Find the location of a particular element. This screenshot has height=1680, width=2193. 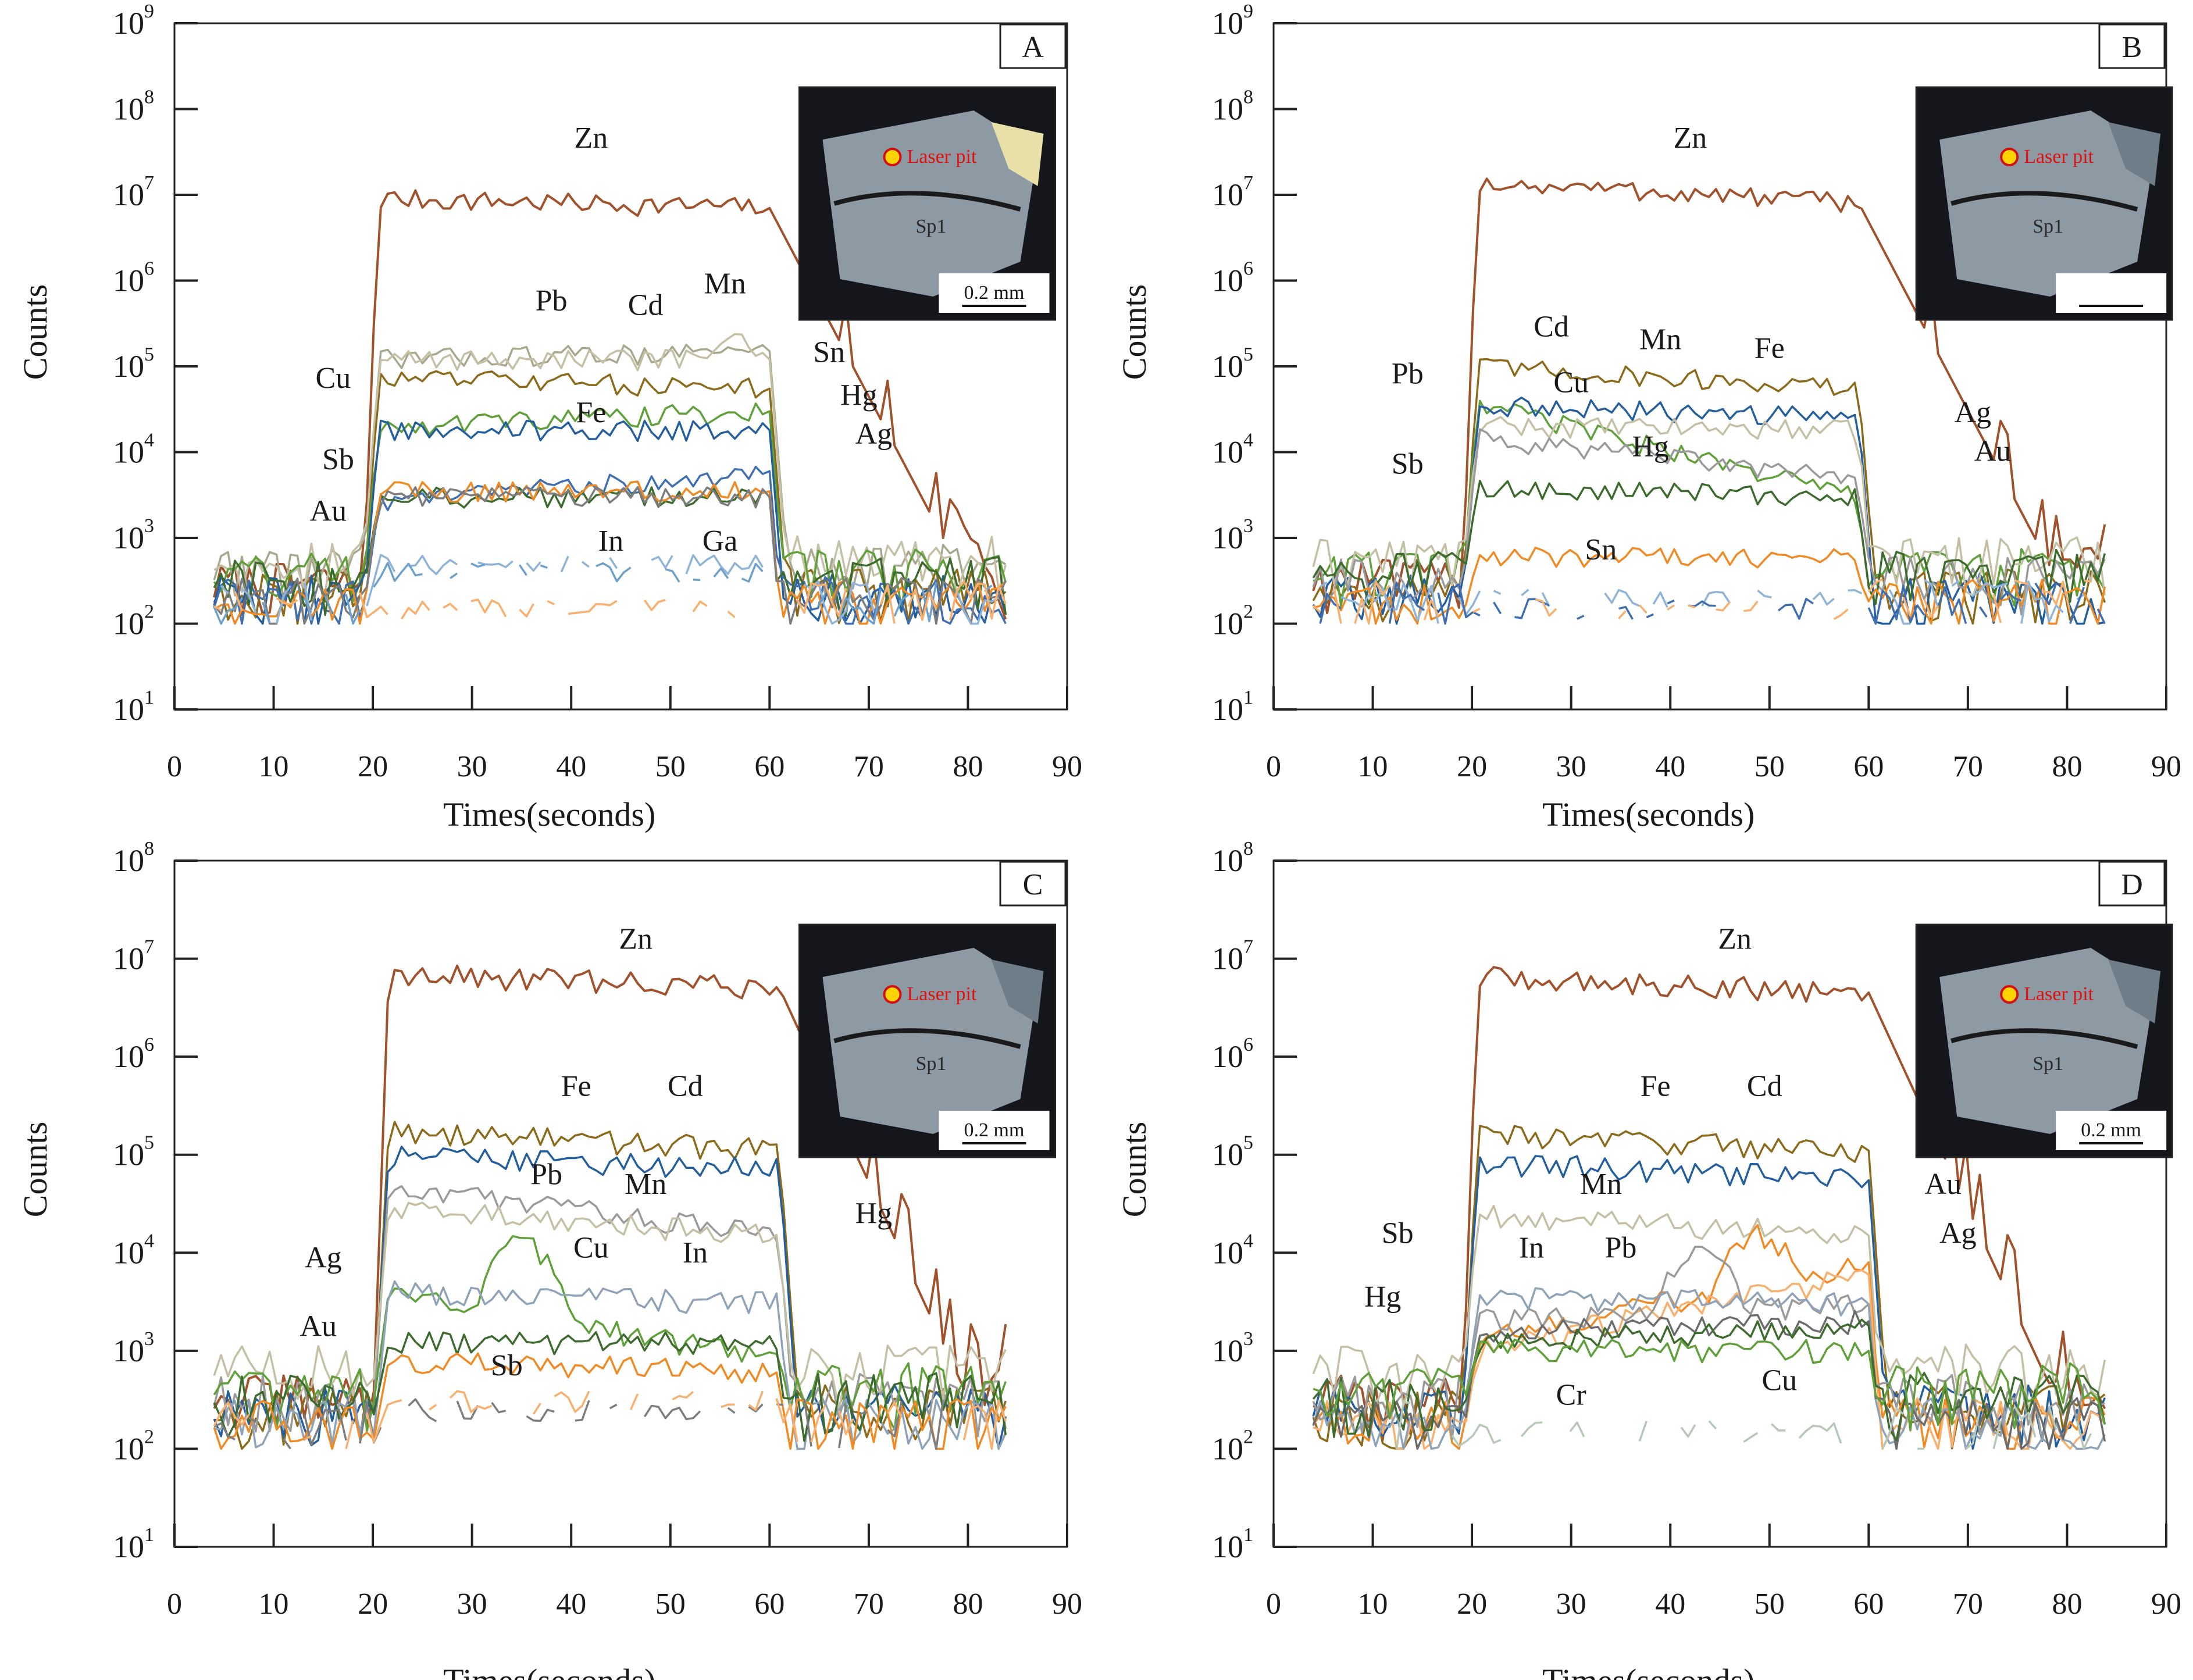

panel-letter: D is located at coordinates (2132, 884).